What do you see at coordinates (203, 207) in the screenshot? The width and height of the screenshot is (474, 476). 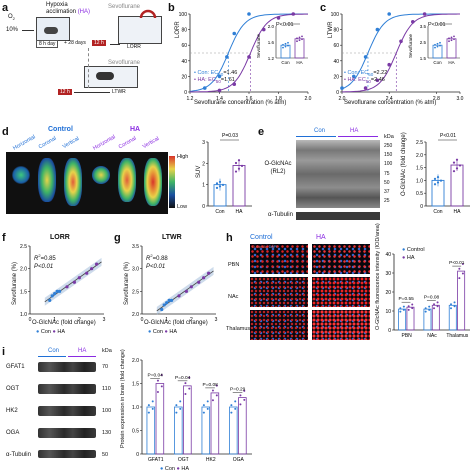 I see `chart-d-ytick-label: 0` at bounding box center [203, 207].